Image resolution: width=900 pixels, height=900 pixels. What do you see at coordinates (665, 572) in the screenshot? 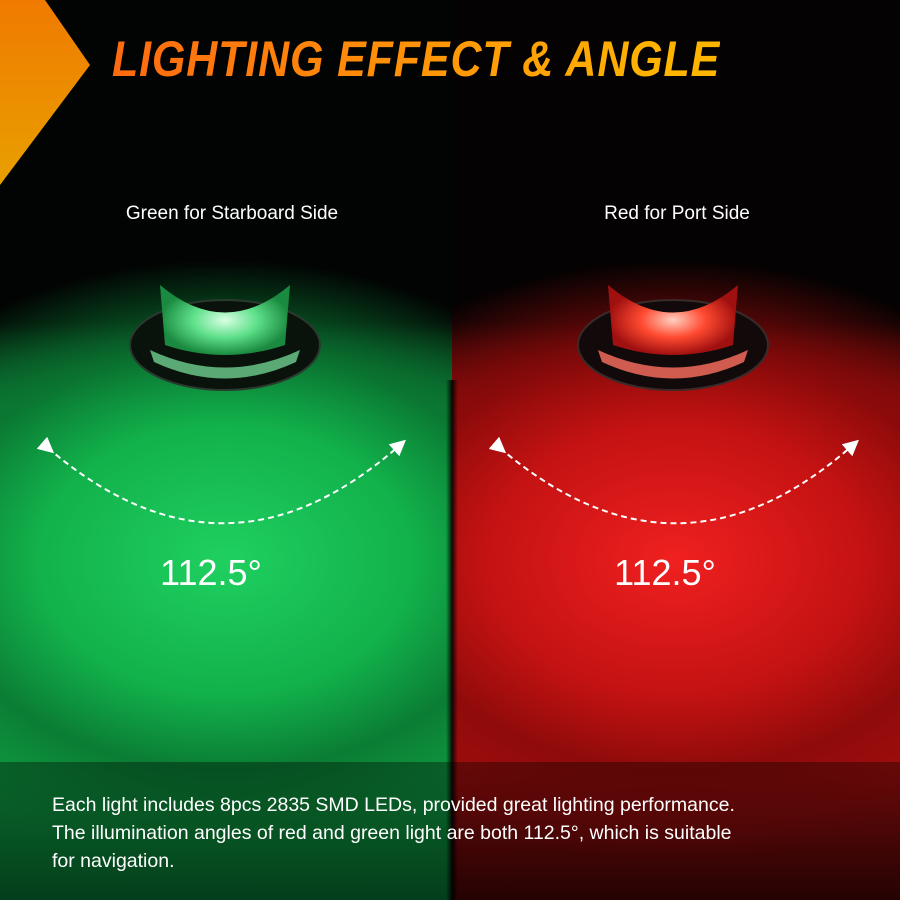
I see `red-angle-value: 112.5°` at bounding box center [665, 572].